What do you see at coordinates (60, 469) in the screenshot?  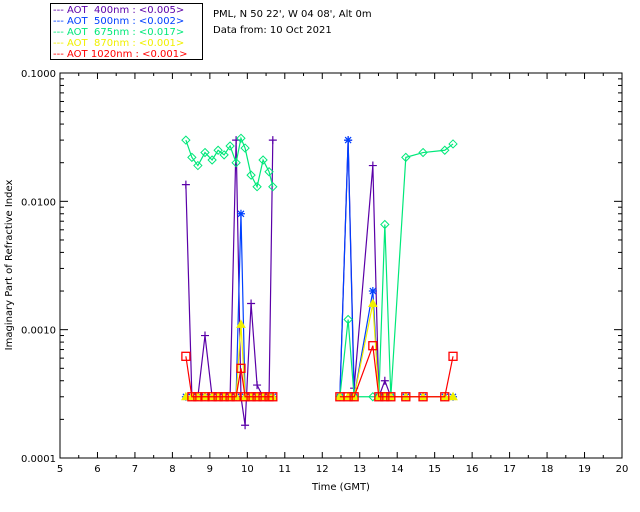 I see `x-tick-label: 5` at bounding box center [60, 469].